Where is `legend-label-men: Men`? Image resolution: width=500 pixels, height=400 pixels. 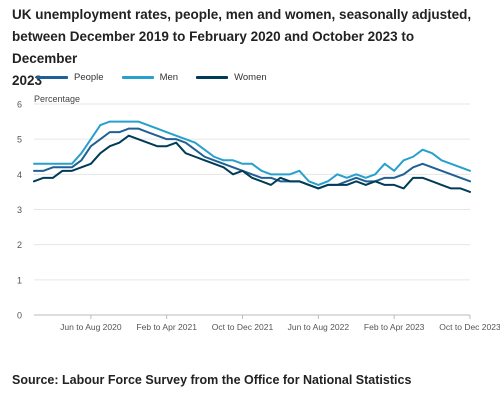
legend-label-men: Men is located at coordinates (169, 77).